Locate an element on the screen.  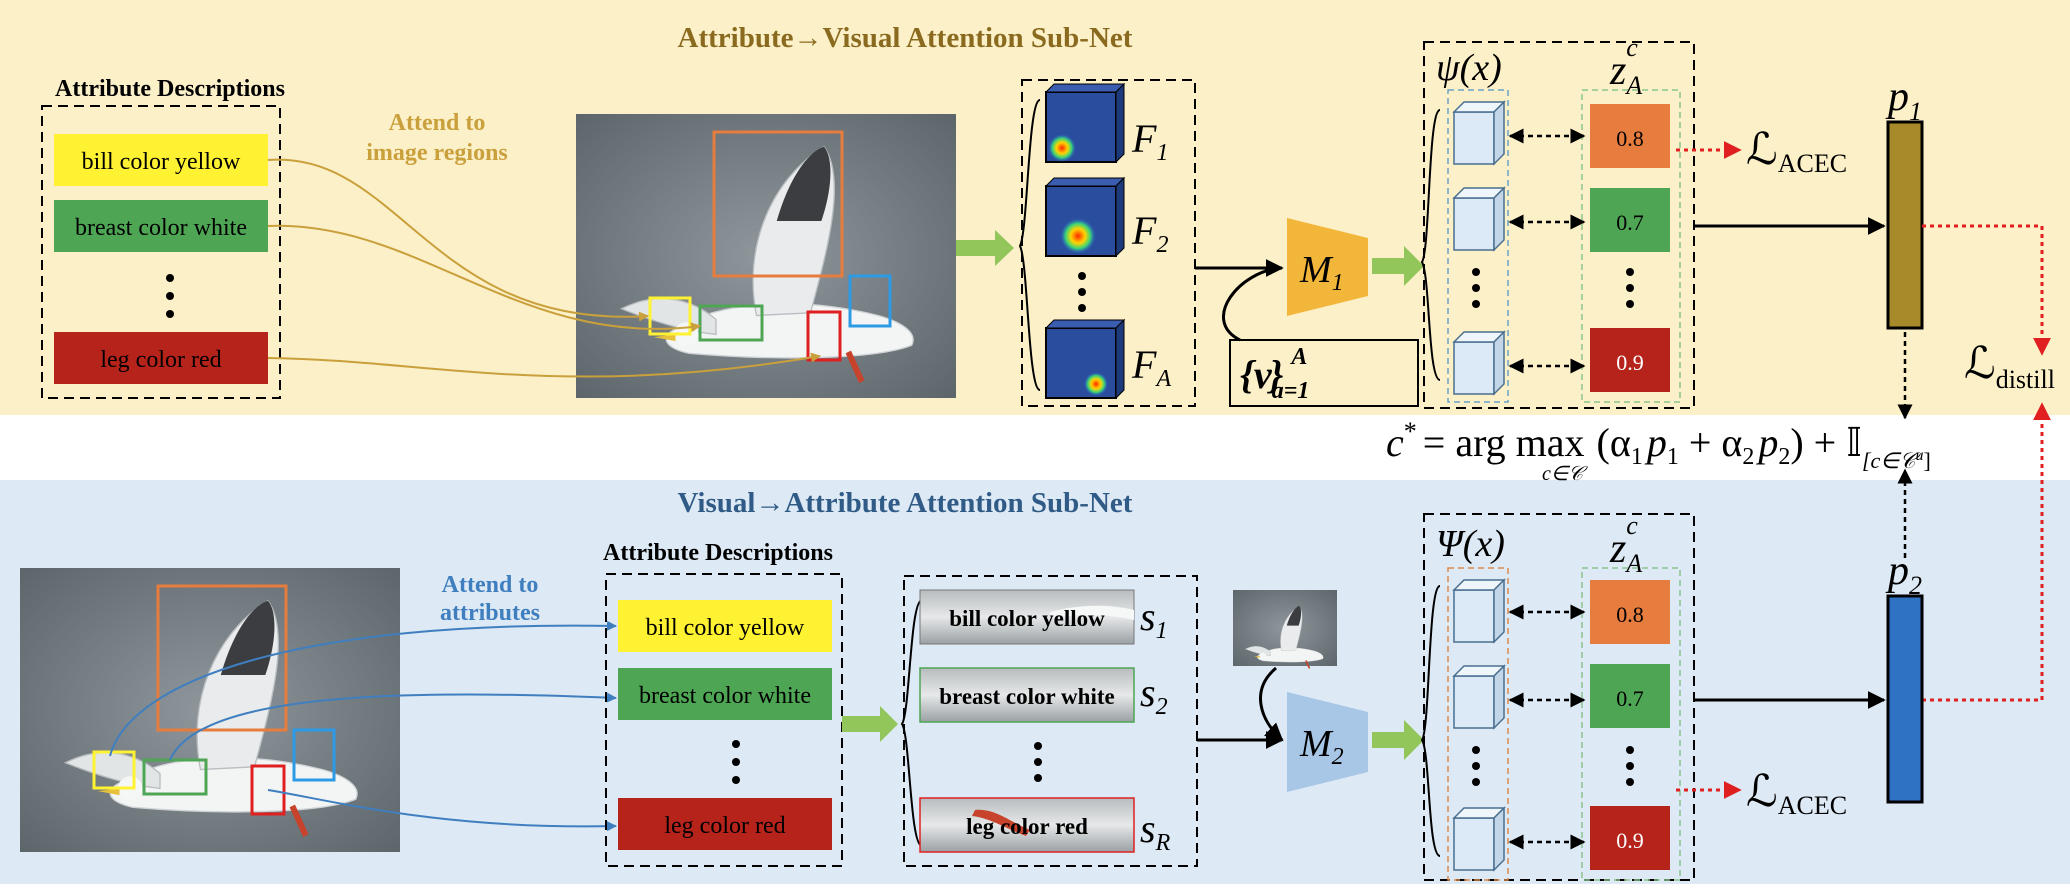
top-score-2: 0.7 is located at coordinates (1630, 222).